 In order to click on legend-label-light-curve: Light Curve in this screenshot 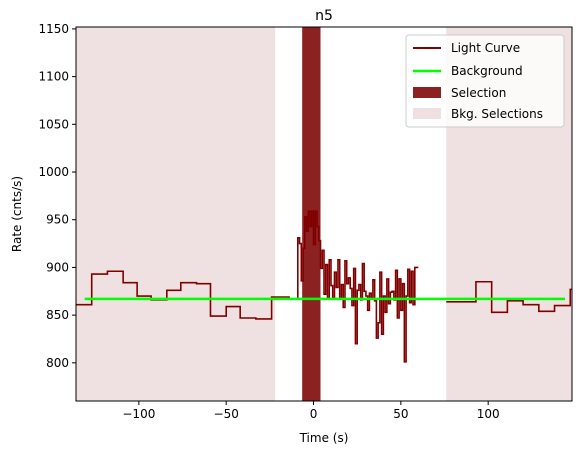, I will do `click(485, 48)`.